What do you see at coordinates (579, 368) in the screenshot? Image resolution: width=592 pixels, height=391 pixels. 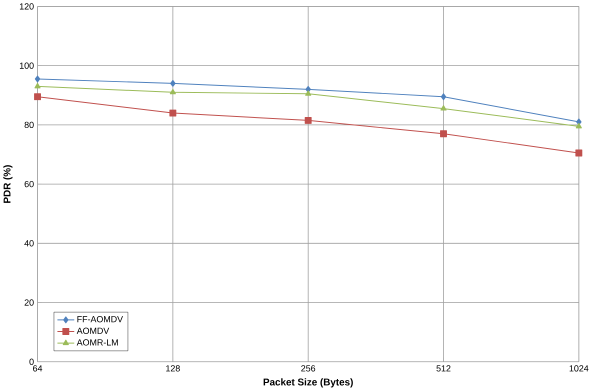 I see `x-tick-label: 1024` at bounding box center [579, 368].